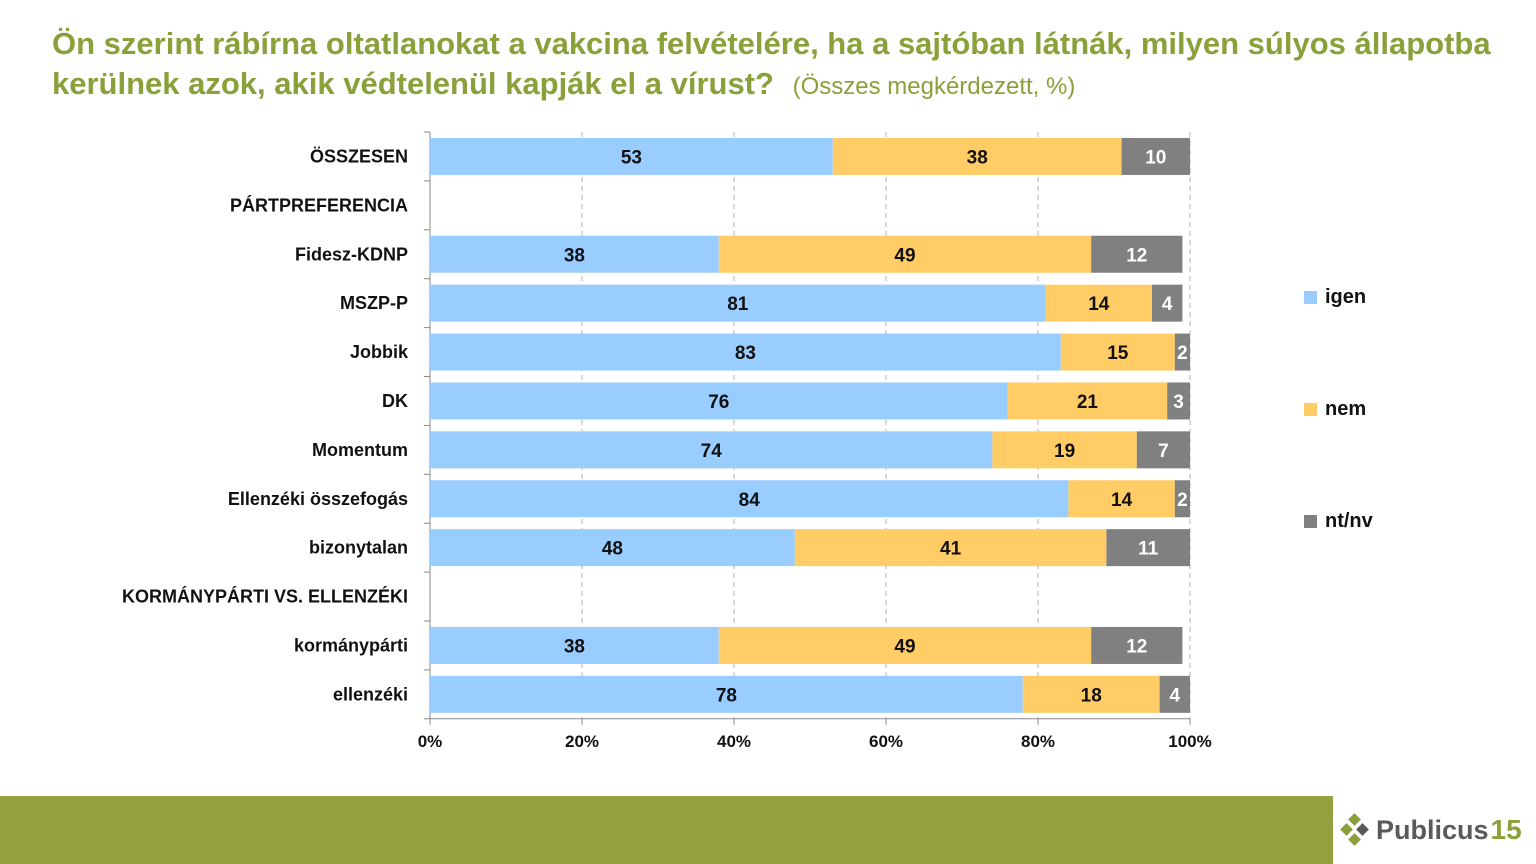 The image size is (1536, 864). I want to click on data-label: 10, so click(1155, 157).